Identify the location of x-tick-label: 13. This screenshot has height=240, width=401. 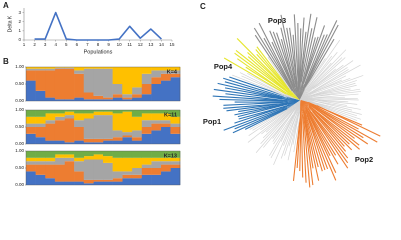
(151, 44).